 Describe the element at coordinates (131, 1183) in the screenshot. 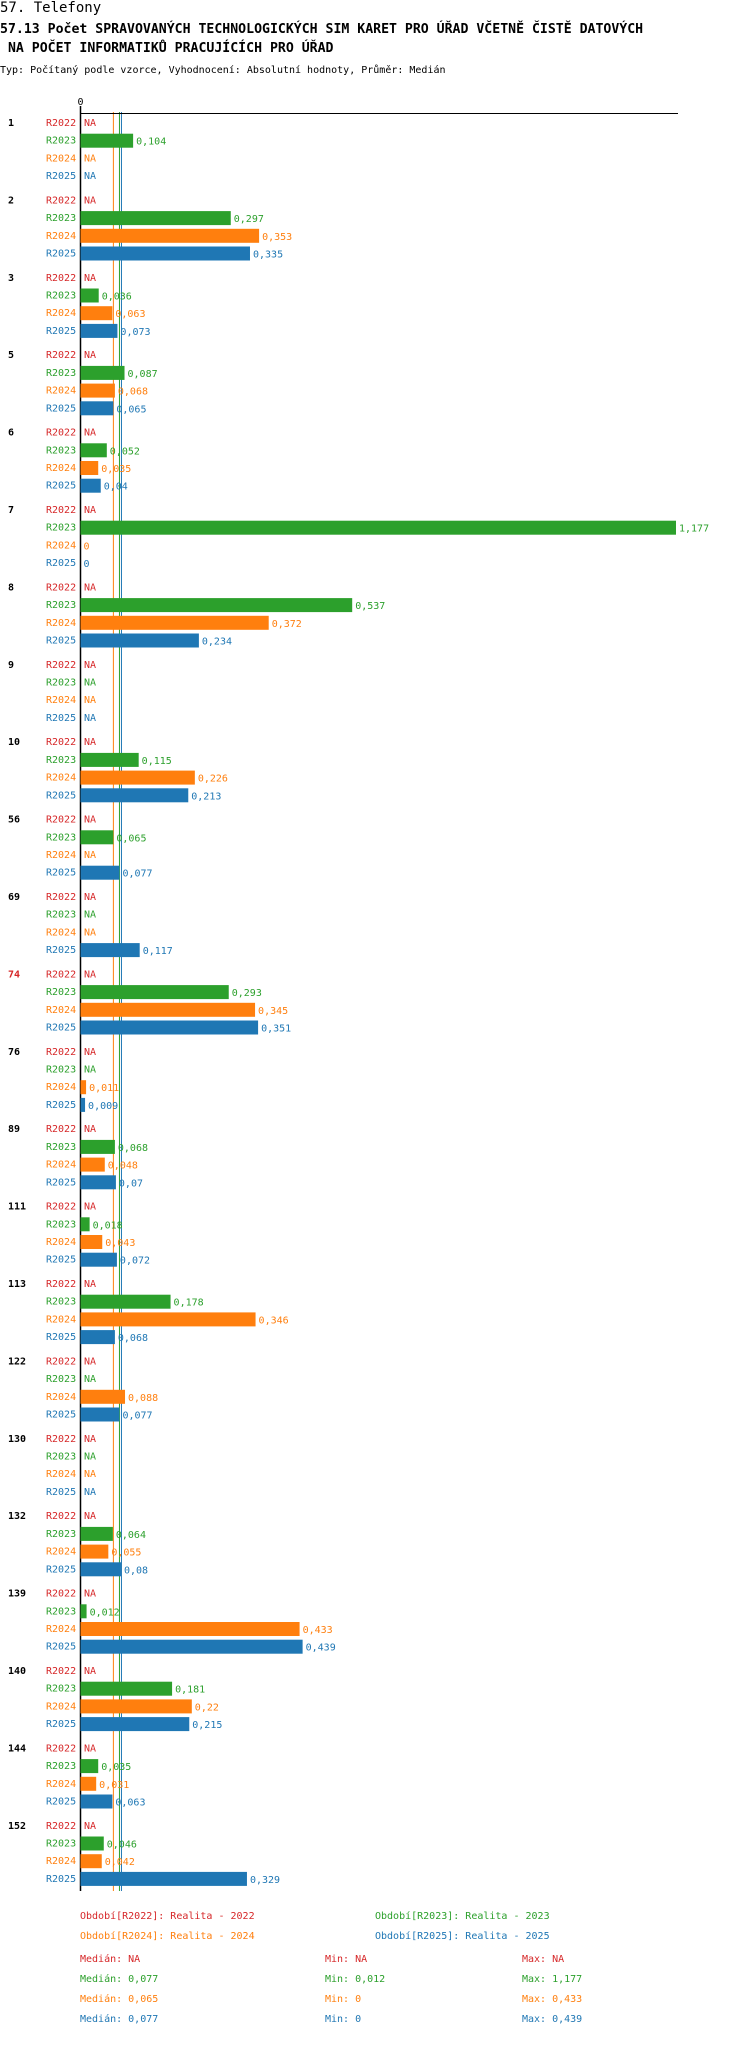

I see `bar-value-label: 0,07` at that location.